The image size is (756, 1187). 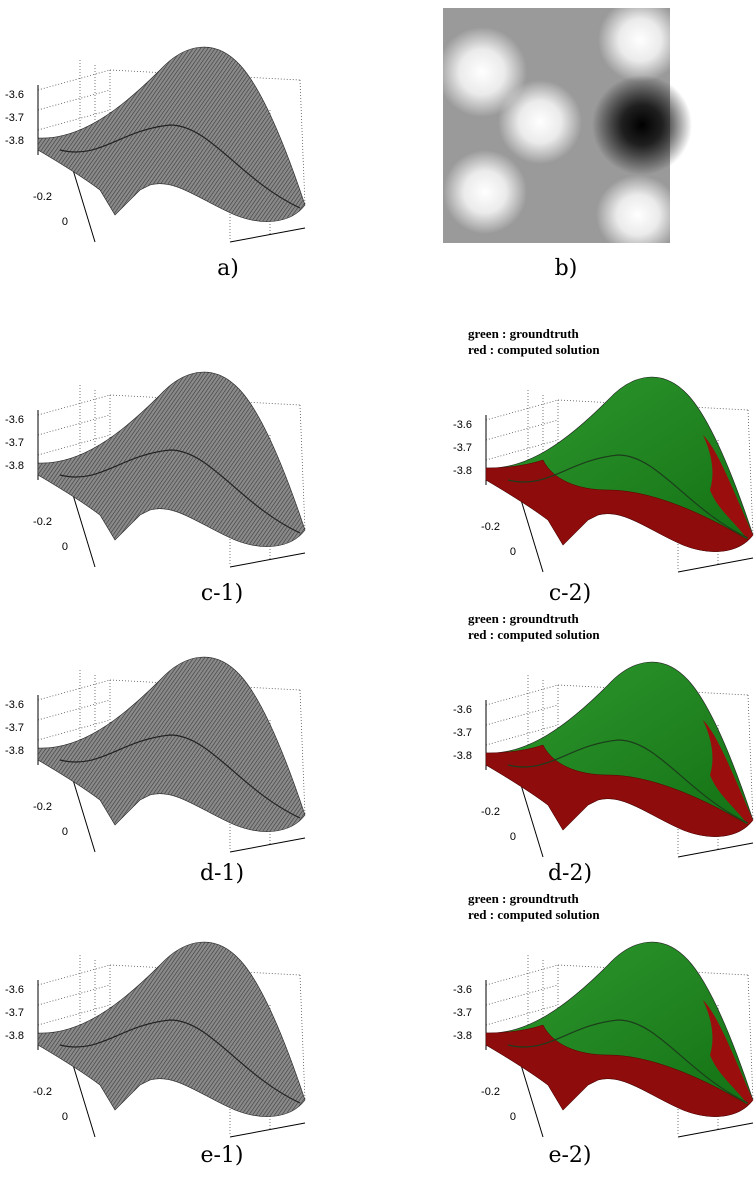 What do you see at coordinates (564, 127) in the screenshot?
I see `heatmap` at bounding box center [564, 127].